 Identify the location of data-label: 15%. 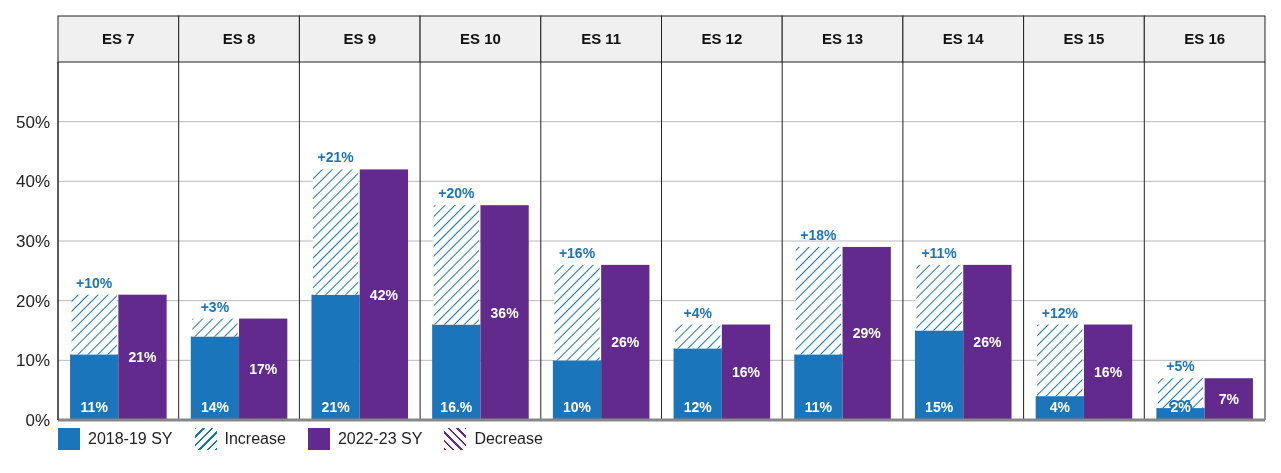
(939, 407).